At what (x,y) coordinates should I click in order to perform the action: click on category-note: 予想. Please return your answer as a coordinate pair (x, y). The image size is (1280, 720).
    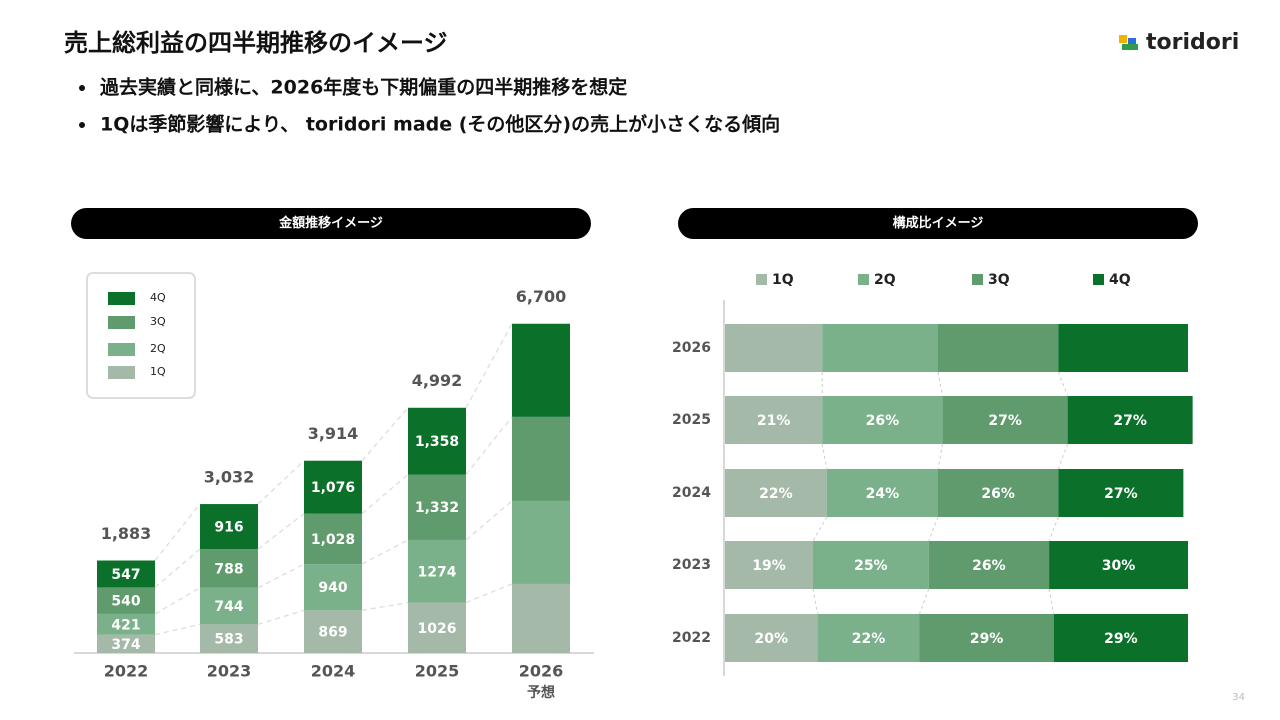
    Looking at the image, I should click on (541, 692).